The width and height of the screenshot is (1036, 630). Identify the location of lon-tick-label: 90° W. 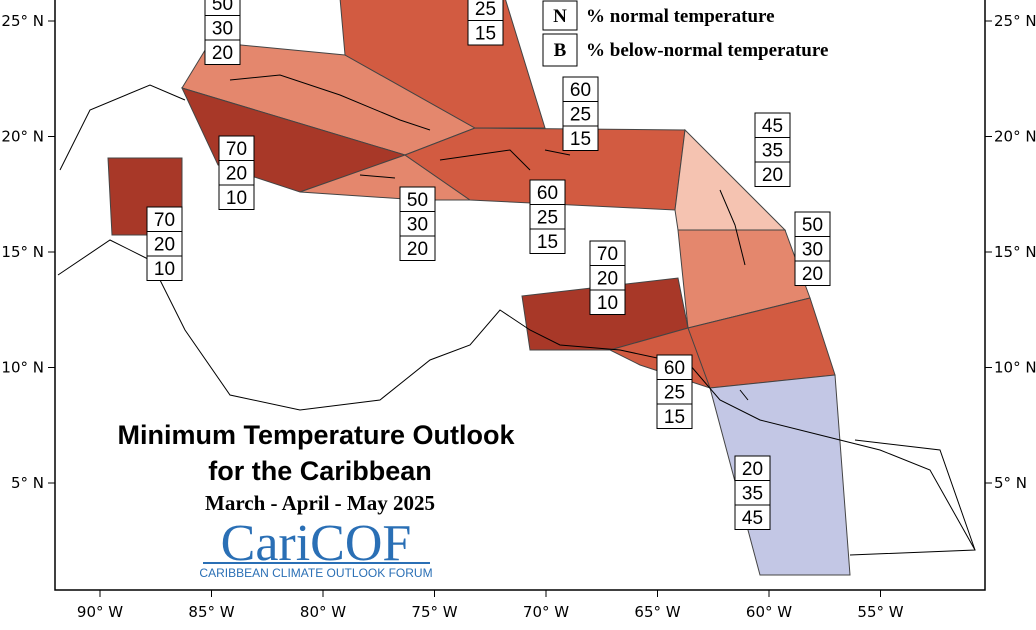
(100, 612).